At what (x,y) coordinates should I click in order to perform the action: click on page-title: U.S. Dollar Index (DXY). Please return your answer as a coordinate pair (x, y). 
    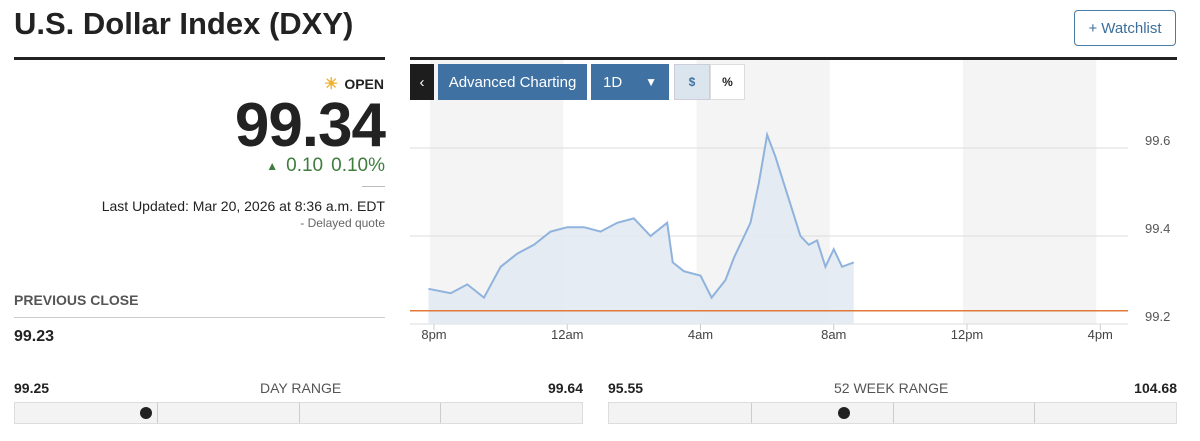
    Looking at the image, I should click on (184, 23).